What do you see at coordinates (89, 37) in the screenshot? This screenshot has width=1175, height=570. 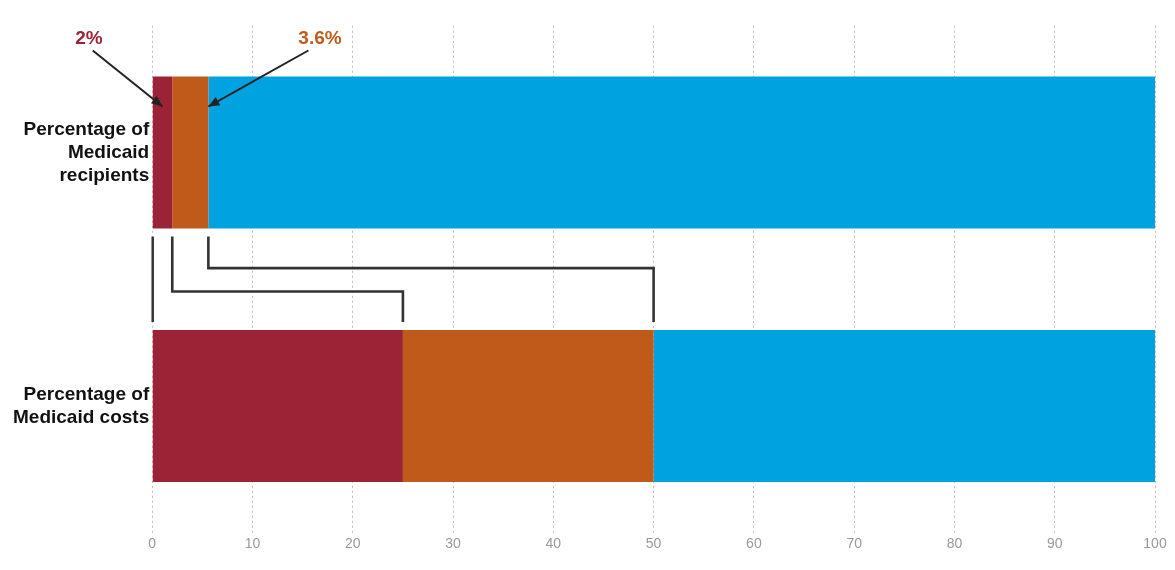 I see `data-label: 2%` at bounding box center [89, 37].